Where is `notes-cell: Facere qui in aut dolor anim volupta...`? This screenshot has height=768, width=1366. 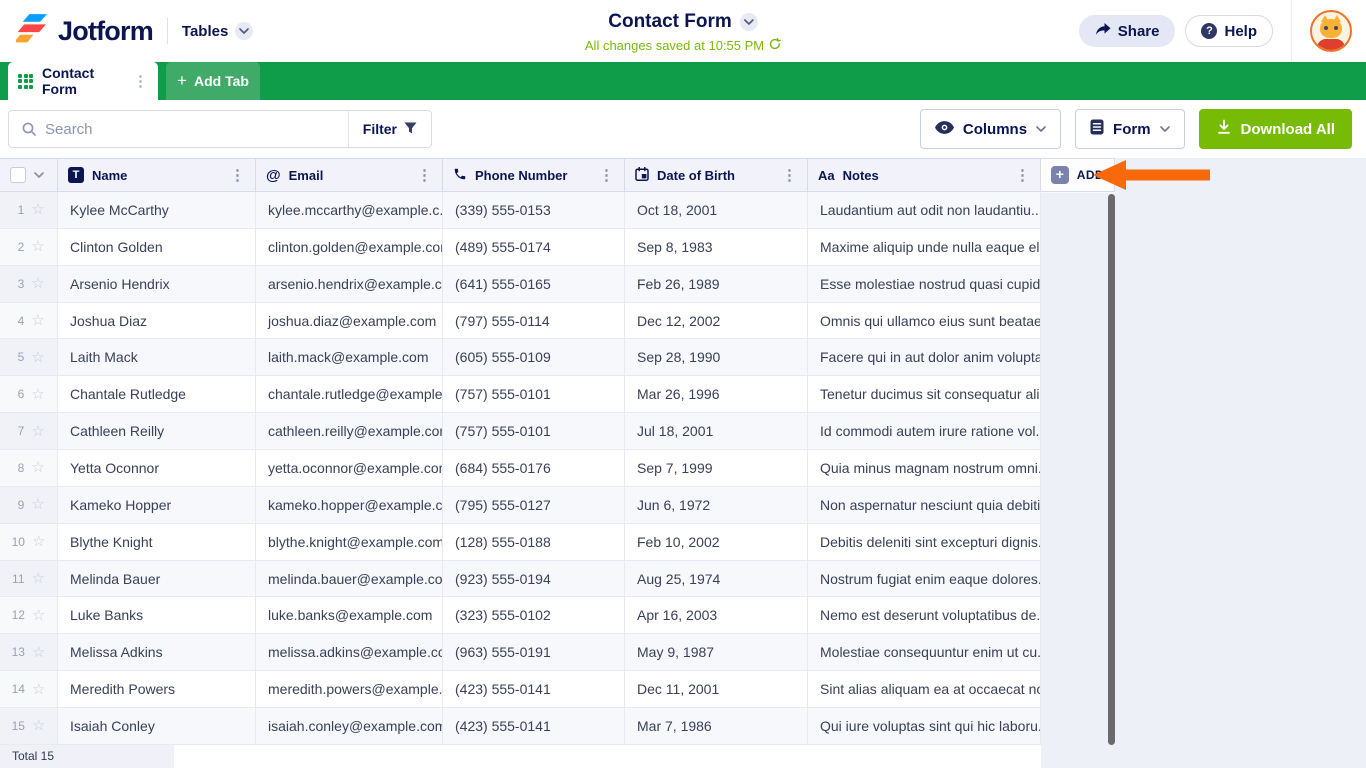
notes-cell: Facere qui in aut dolor anim volupta... is located at coordinates (924, 358).